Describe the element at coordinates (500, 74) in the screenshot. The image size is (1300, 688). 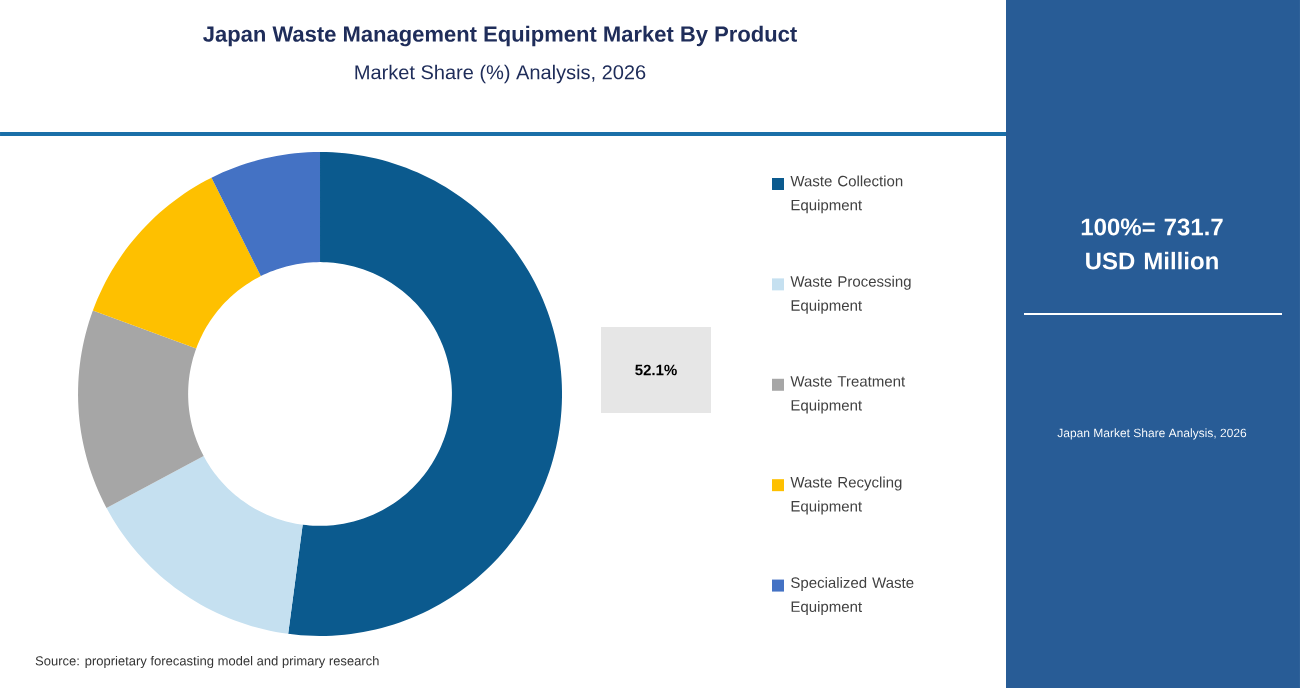
I see `chart-subtitle: Market Share (%) Analysis, 2026` at that location.